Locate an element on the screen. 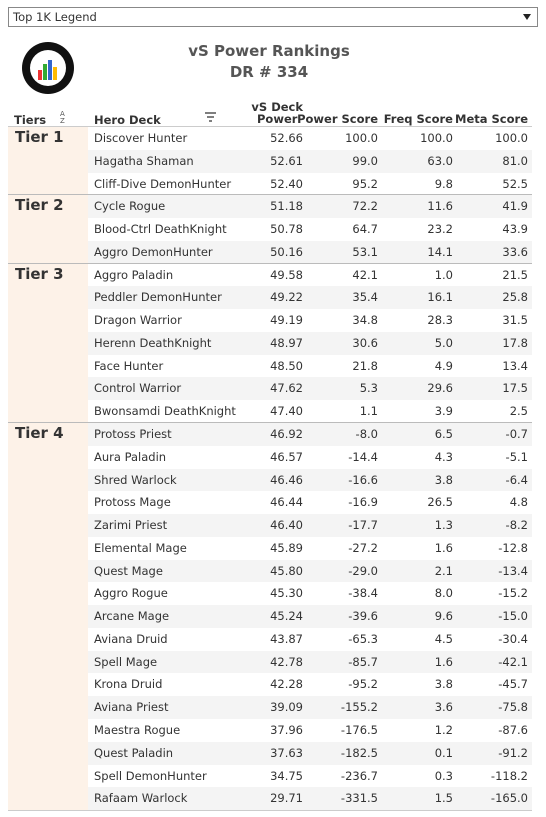 The height and width of the screenshot is (817, 546). score-cell: -27.2 is located at coordinates (363, 547).